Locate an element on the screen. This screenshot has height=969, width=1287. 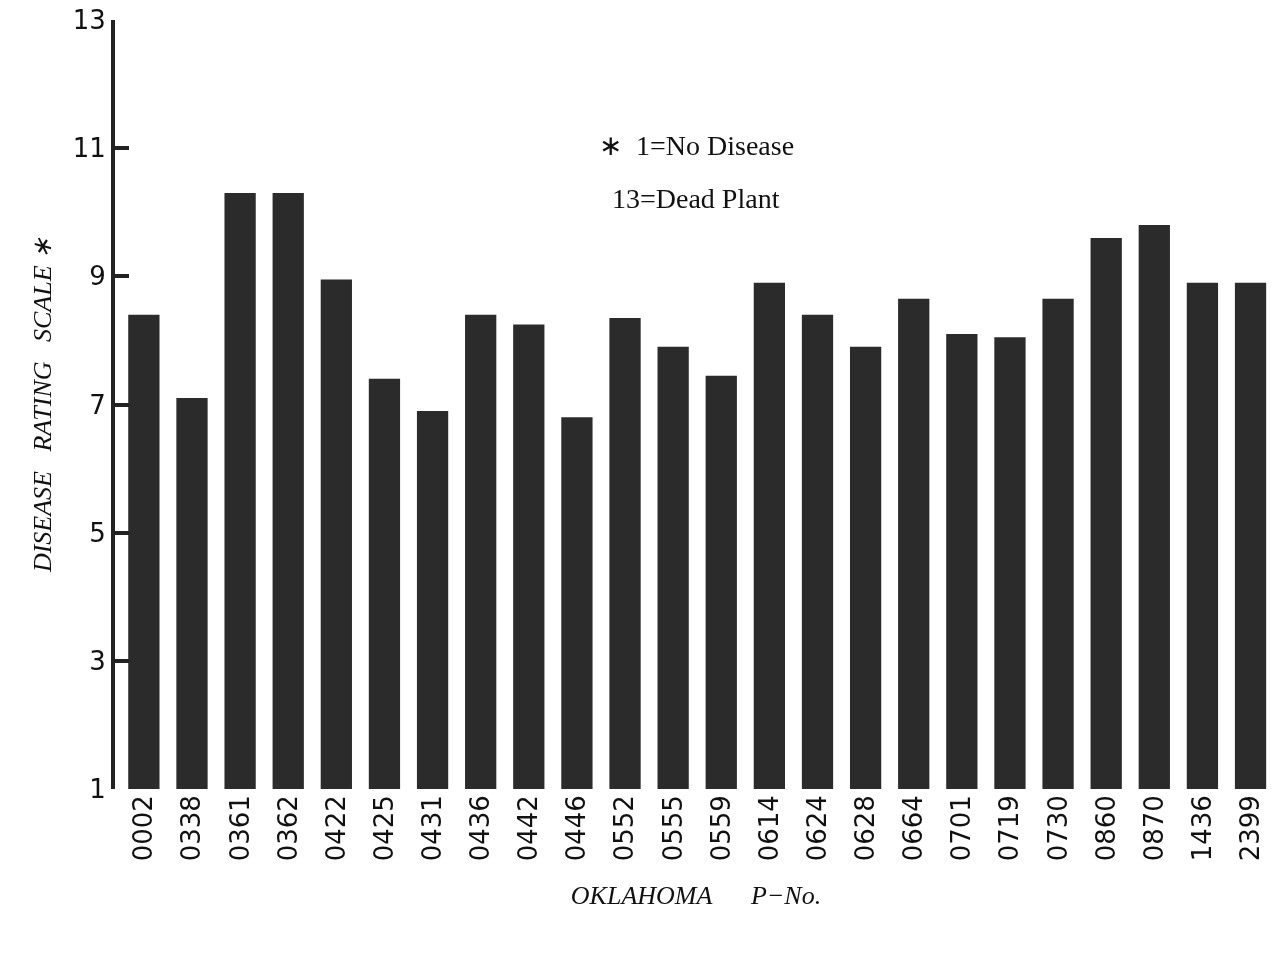
x-tick-label: 0362 is located at coordinates (287, 828).